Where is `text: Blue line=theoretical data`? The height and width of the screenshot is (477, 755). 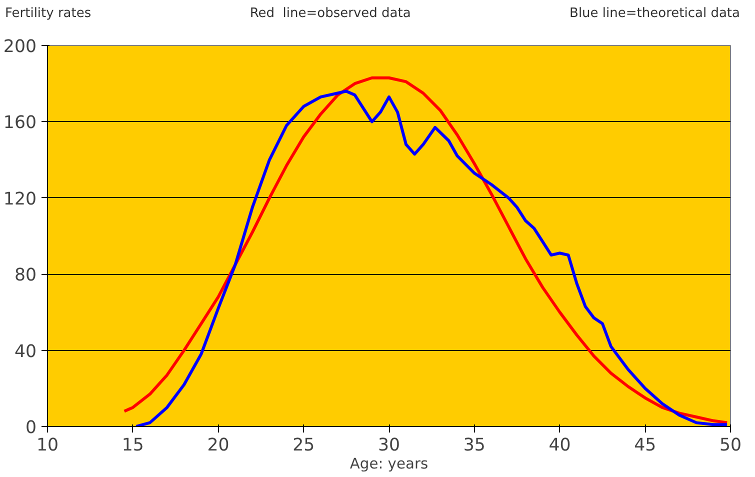
text: Blue line=theoretical data is located at coordinates (655, 14).